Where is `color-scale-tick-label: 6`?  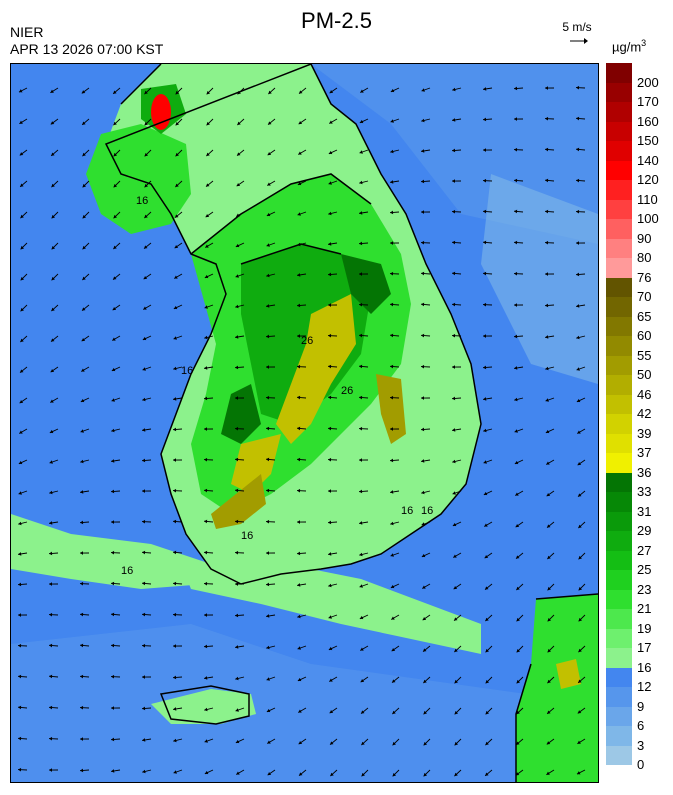
color-scale-tick-label: 6 is located at coordinates (641, 725).